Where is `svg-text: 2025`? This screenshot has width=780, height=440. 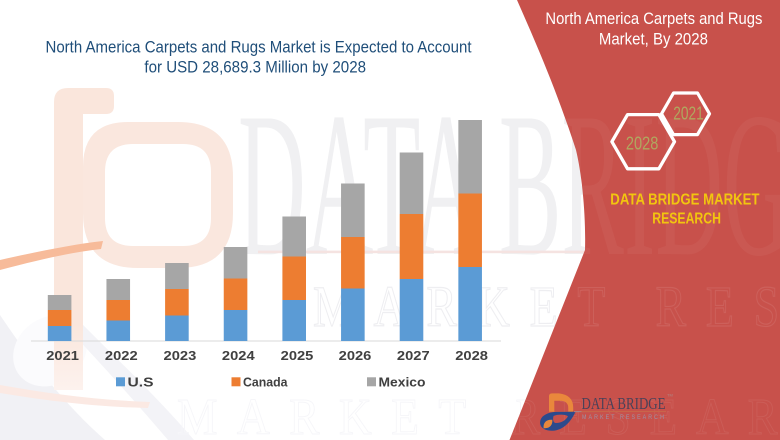
svg-text: 2025 is located at coordinates (297, 355).